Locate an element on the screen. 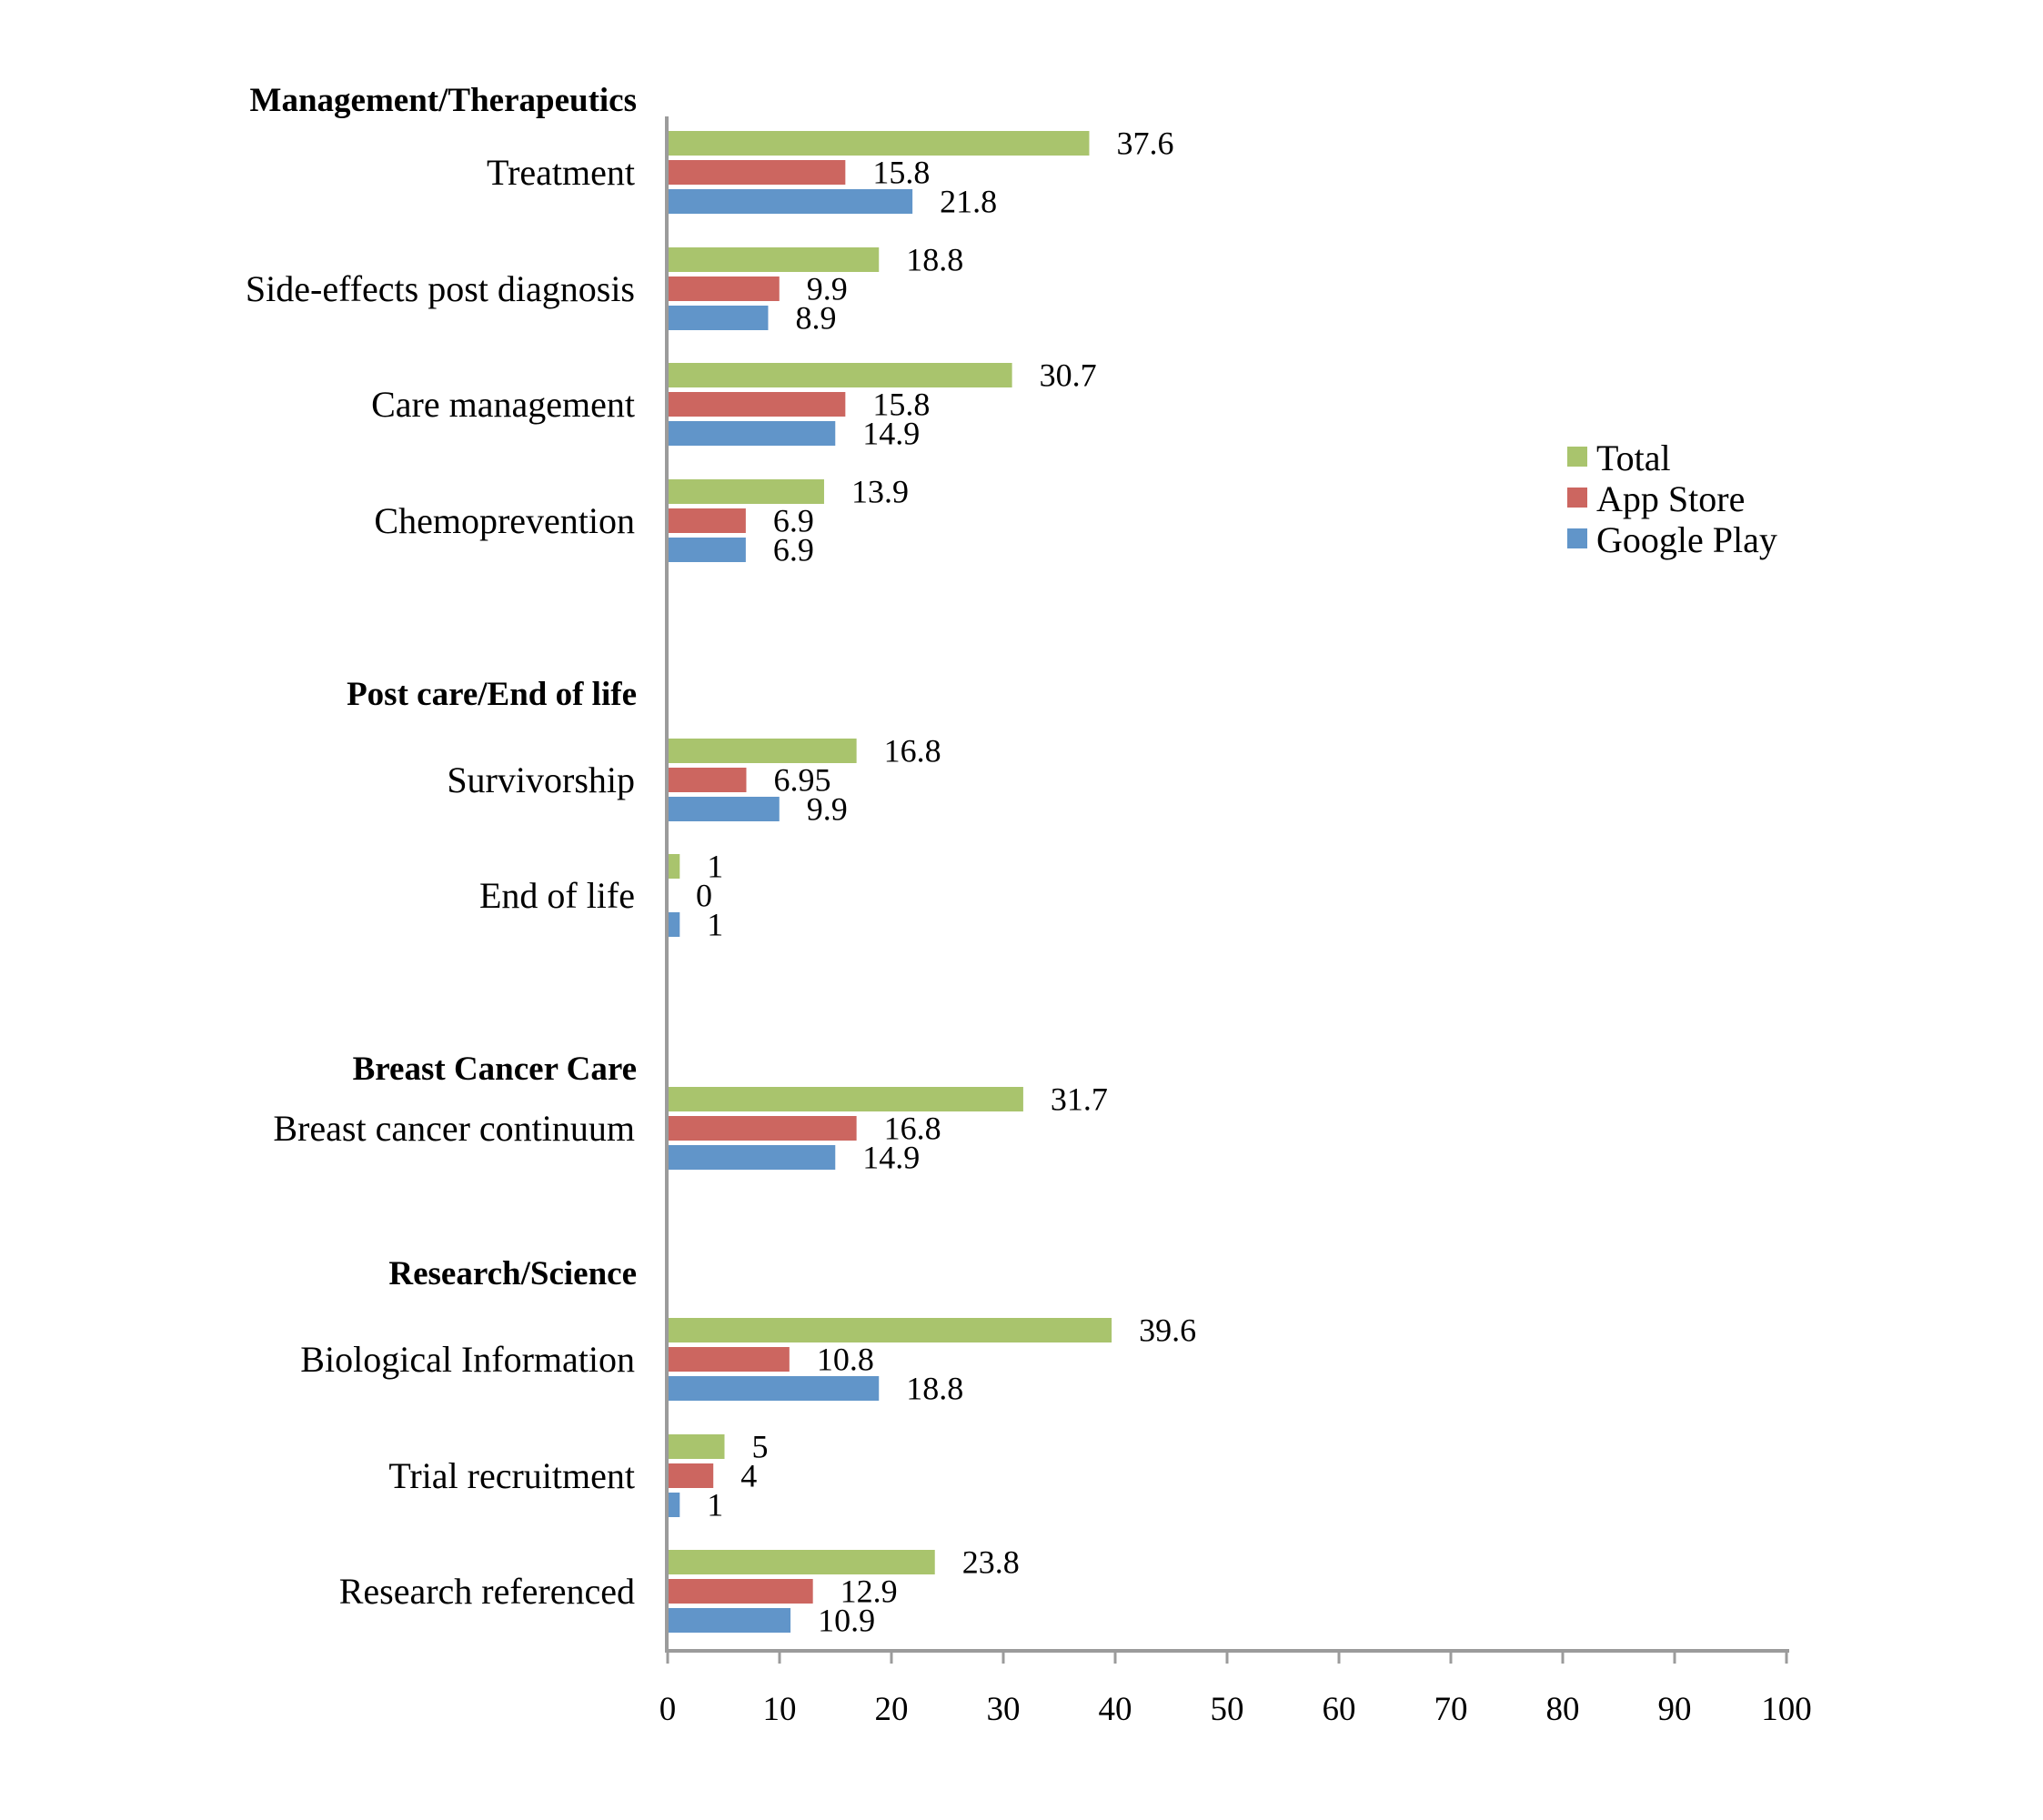 The image size is (2043, 1820). legend-label: Total is located at coordinates (1633, 457).